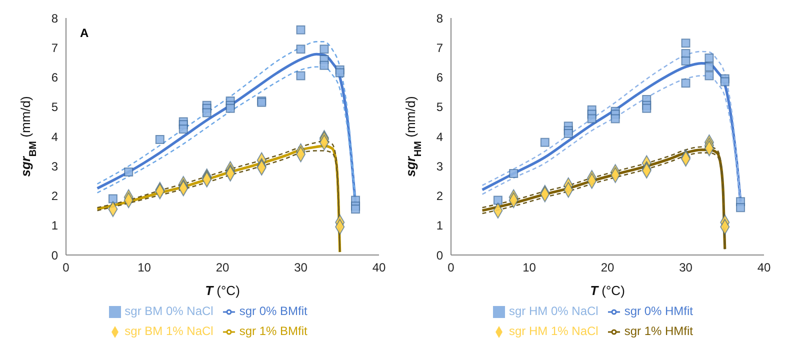 The image size is (787, 349). What do you see at coordinates (553, 331) in the screenshot?
I see `legend-label: sgr HM 1% NaCl` at bounding box center [553, 331].